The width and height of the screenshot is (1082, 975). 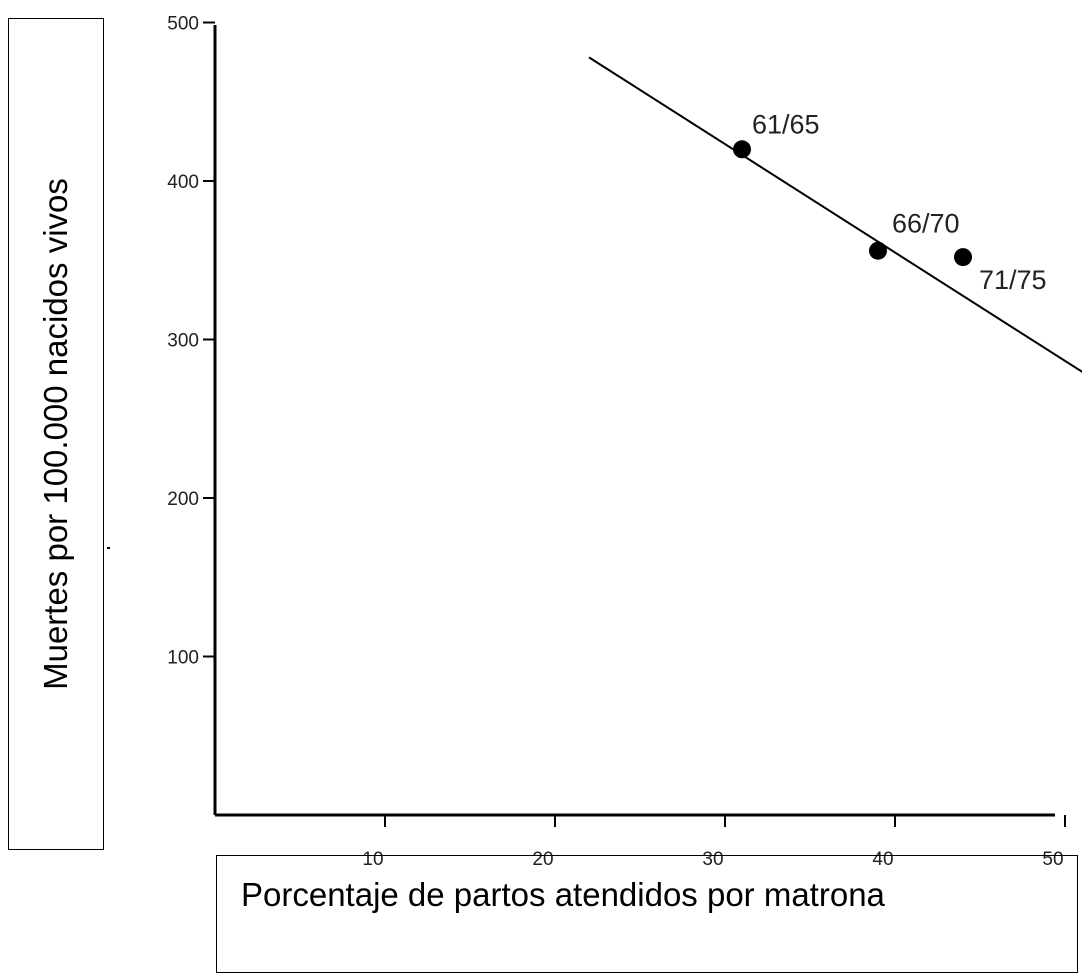 I want to click on y-axis-label: Muertes por 100.000 nacidos vivos, so click(x=55, y=434).